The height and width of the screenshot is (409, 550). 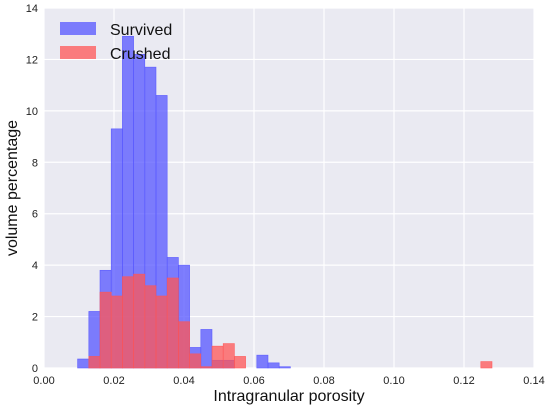 I want to click on y-tick-label-7: 14, so click(x=32, y=9).